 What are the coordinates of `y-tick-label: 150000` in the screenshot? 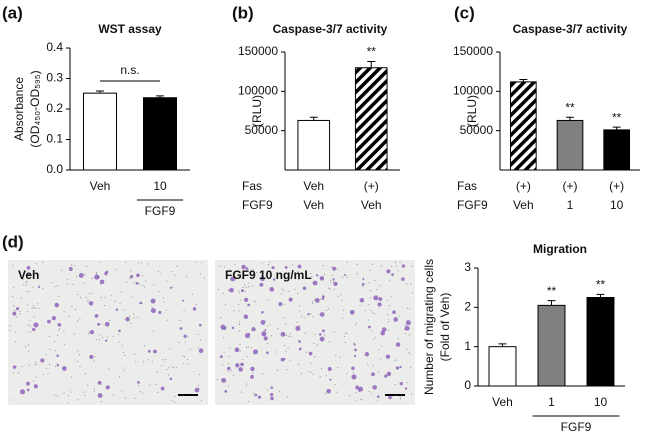 It's located at (258, 51).